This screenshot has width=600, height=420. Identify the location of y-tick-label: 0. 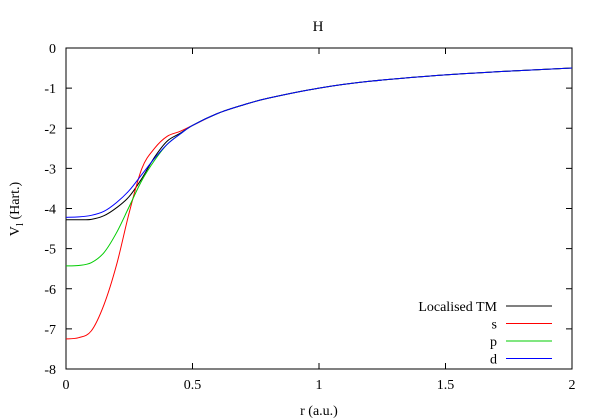
(52, 49).